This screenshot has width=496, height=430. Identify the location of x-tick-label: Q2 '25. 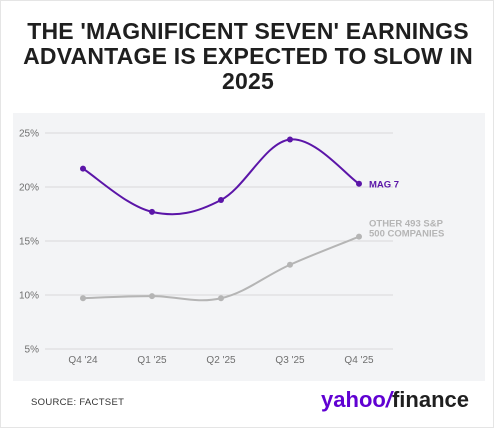
(221, 360).